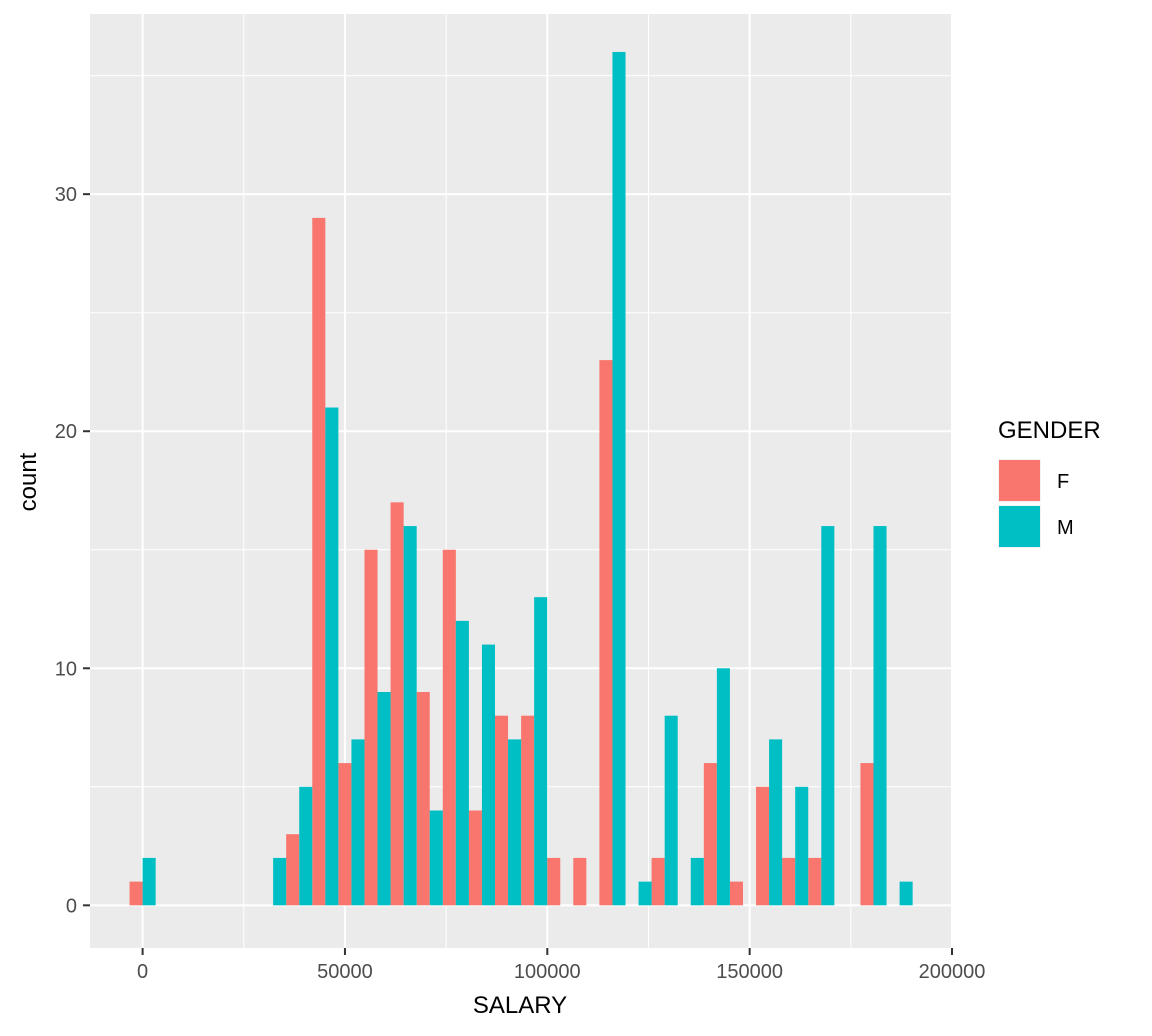  What do you see at coordinates (1019, 526) in the screenshot?
I see `legend-swatch-m` at bounding box center [1019, 526].